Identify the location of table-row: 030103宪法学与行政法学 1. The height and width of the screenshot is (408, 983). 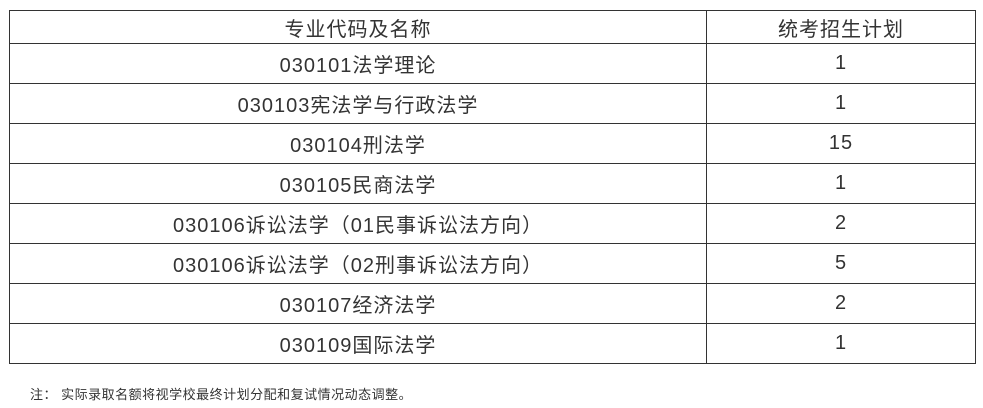
(492, 103).